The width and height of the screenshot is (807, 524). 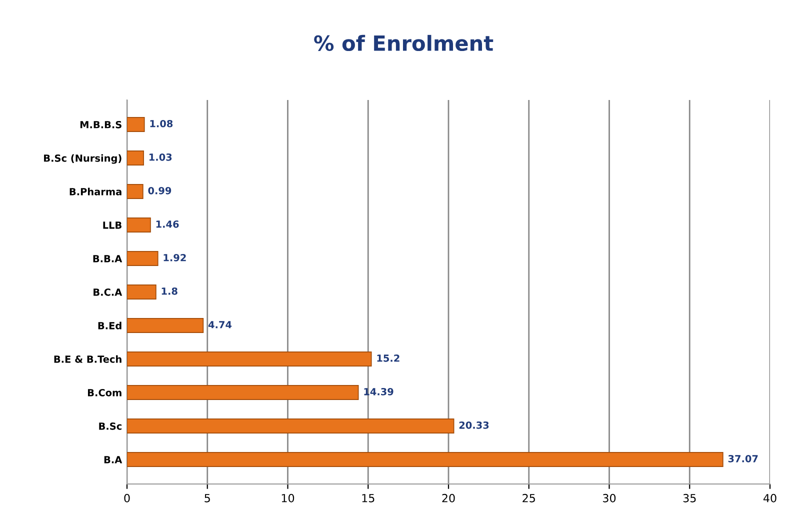 I want to click on data-label: 4.74, so click(x=220, y=324).